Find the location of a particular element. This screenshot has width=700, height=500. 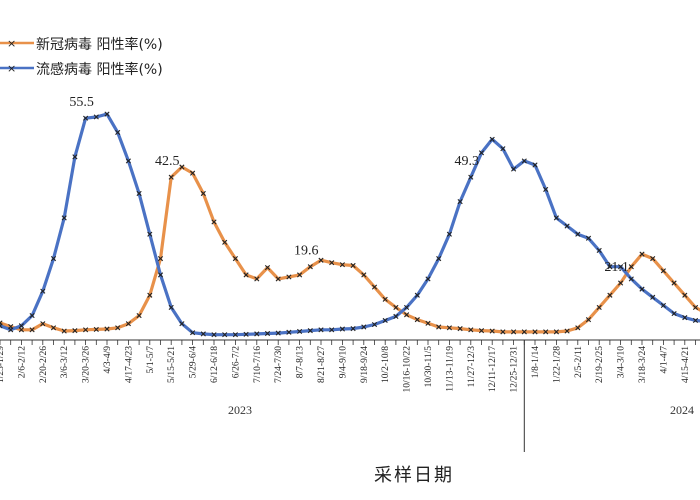

x-tick-label: 11/13-11/19 is located at coordinates (450, 369).